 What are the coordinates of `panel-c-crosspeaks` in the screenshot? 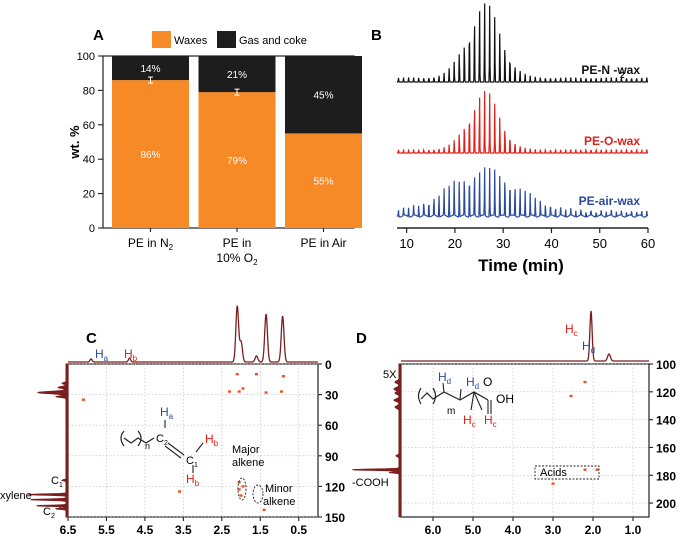 It's located at (183, 442).